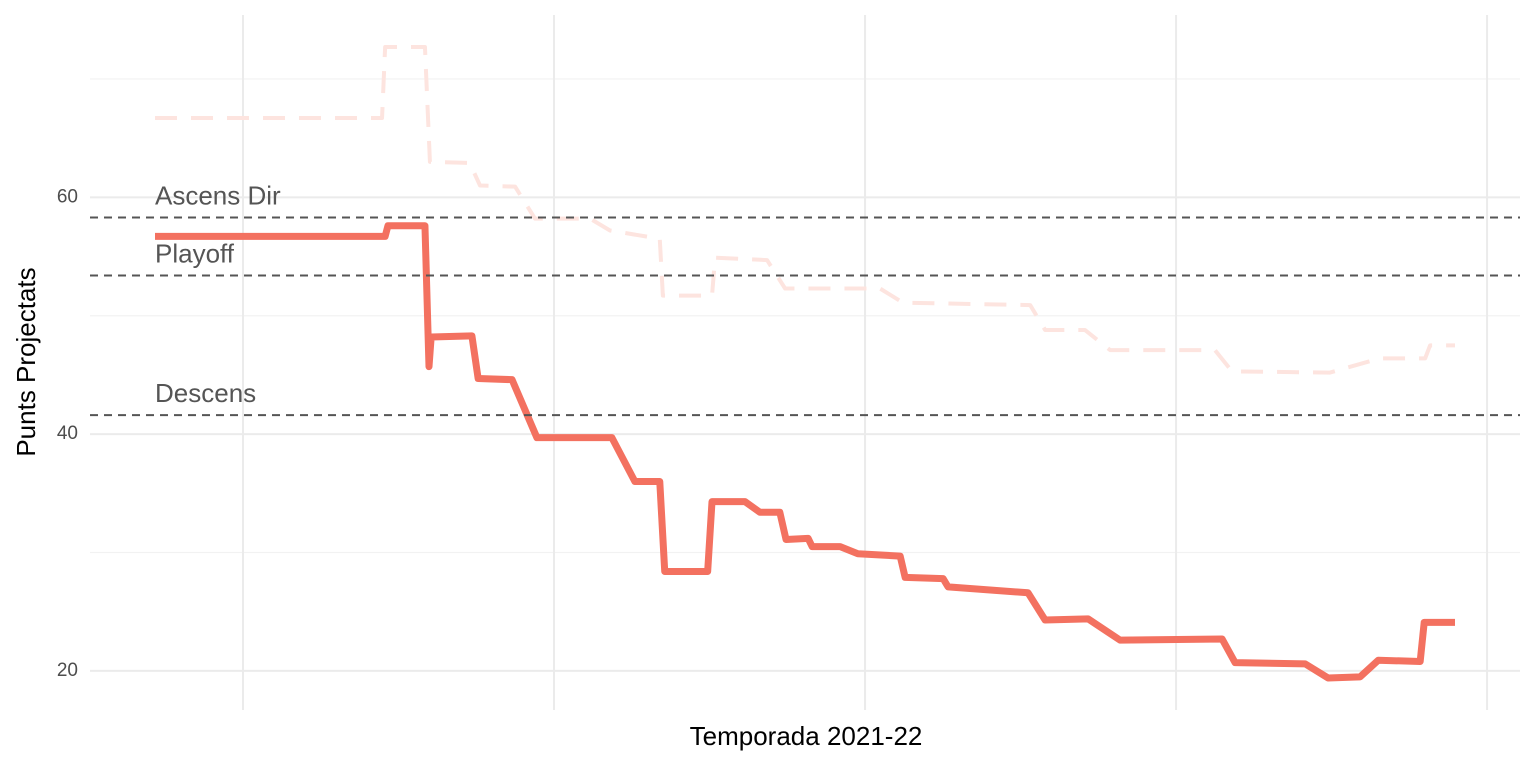 This screenshot has width=1536, height=773. What do you see at coordinates (806, 736) in the screenshot?
I see `x-axis-title: Temporada 2021-22` at bounding box center [806, 736].